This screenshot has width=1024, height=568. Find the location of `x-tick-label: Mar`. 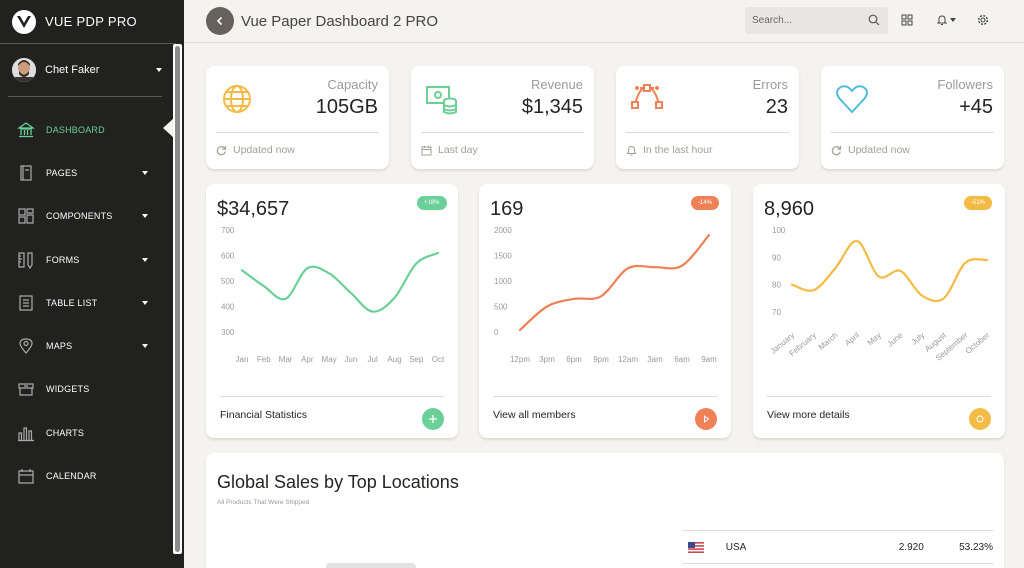

x-tick-label: Mar is located at coordinates (286, 359).